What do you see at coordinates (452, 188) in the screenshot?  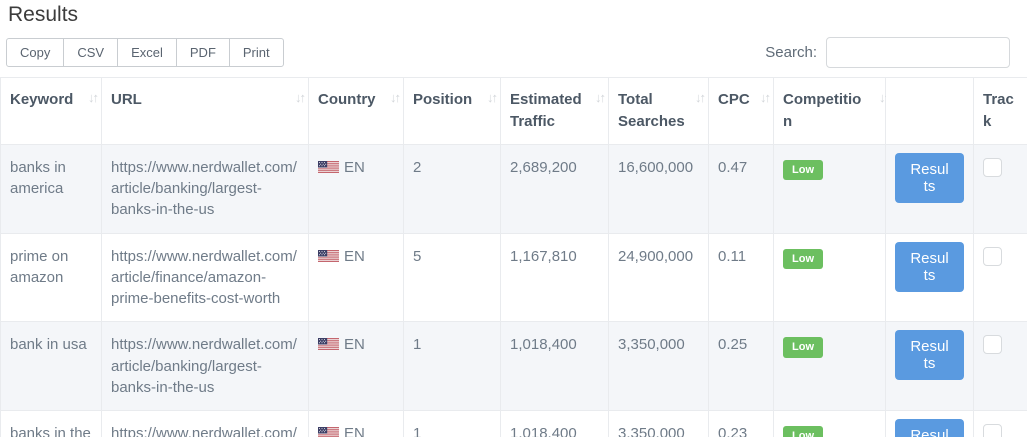 I see `position-cell: 2` at bounding box center [452, 188].